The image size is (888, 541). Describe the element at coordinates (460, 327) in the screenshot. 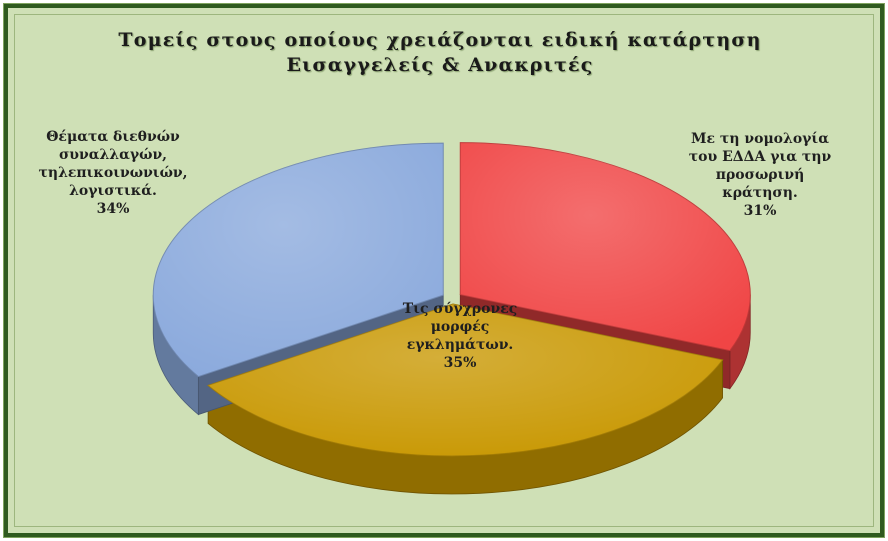

I see `slice-label-1-line-1: μορφές` at that location.